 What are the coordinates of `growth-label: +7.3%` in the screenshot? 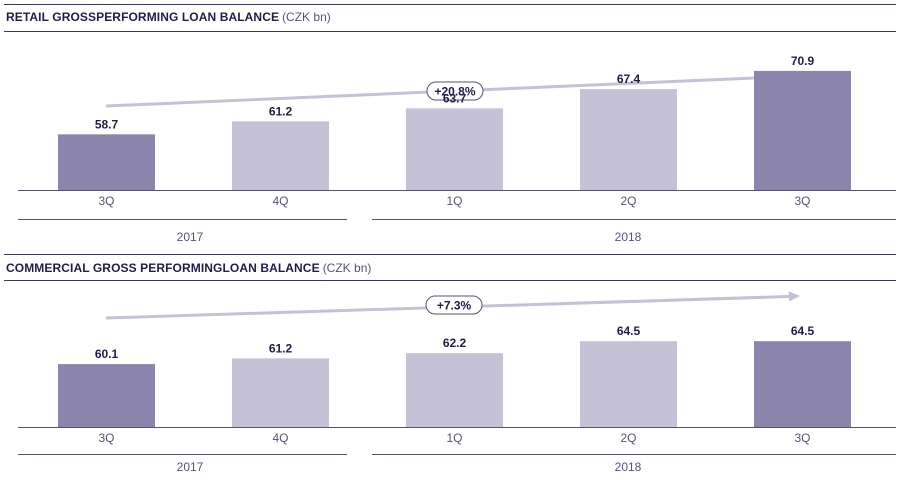 It's located at (454, 306).